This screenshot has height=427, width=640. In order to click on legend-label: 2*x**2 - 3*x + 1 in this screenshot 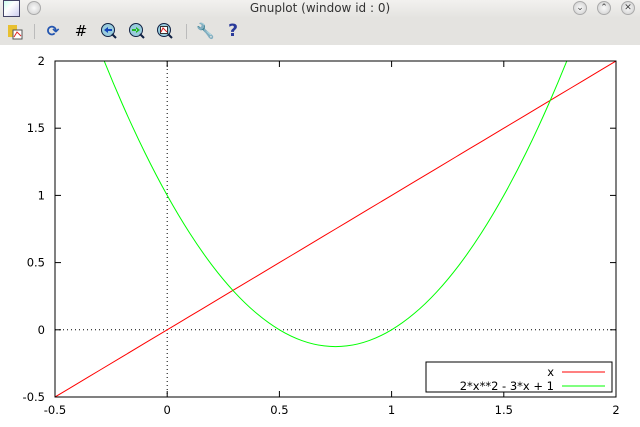, I will do `click(507, 386)`.